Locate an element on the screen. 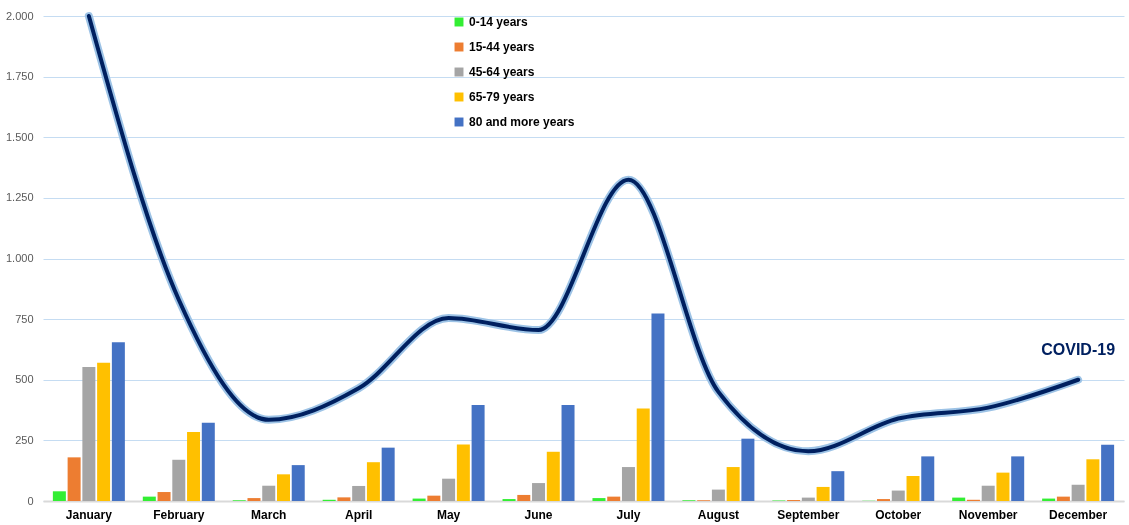  x-tick-label: May is located at coordinates (448, 514).